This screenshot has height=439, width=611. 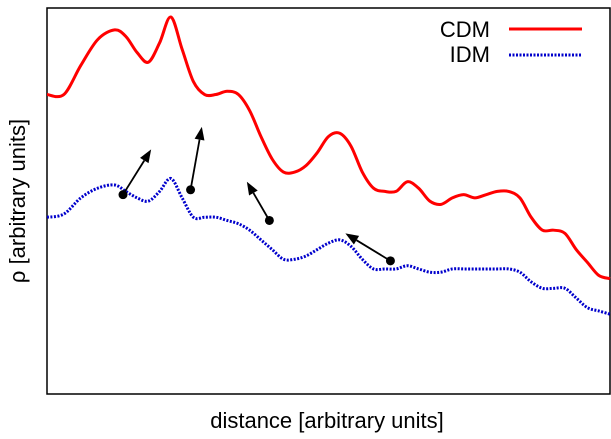 What do you see at coordinates (17, 201) in the screenshot?
I see `y-axis-label: ρ [arbitrary units]` at bounding box center [17, 201].